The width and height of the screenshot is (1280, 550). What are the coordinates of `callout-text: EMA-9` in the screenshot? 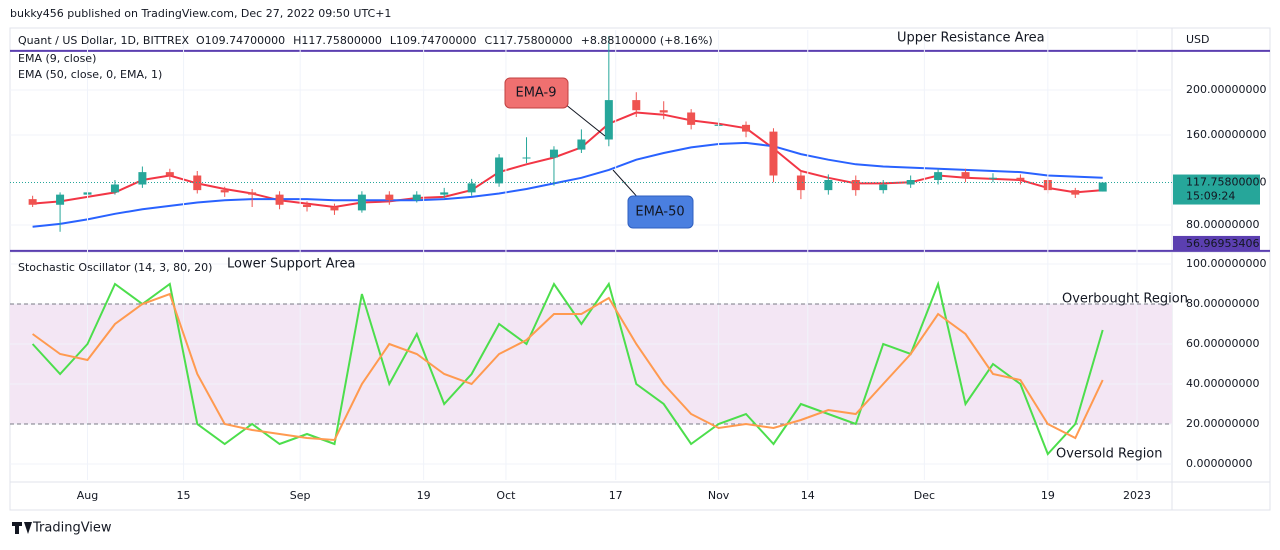 It's located at (536, 93).